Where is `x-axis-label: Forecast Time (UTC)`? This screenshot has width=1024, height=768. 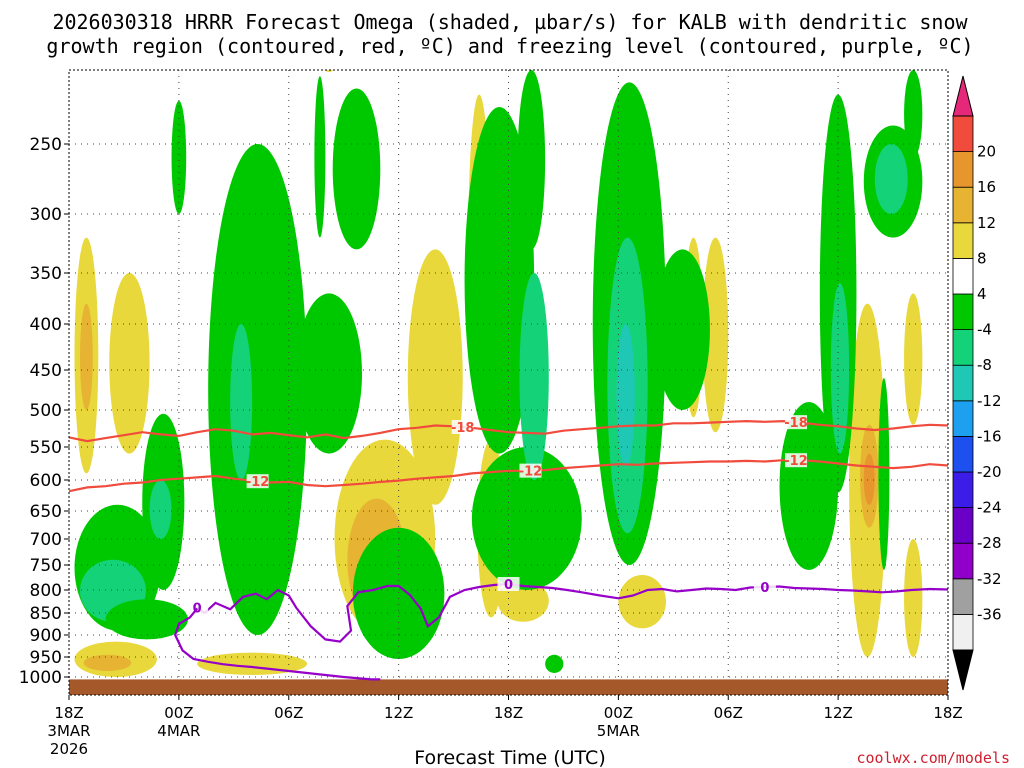
x-axis-label: Forecast Time (UTC) is located at coordinates (509, 757).